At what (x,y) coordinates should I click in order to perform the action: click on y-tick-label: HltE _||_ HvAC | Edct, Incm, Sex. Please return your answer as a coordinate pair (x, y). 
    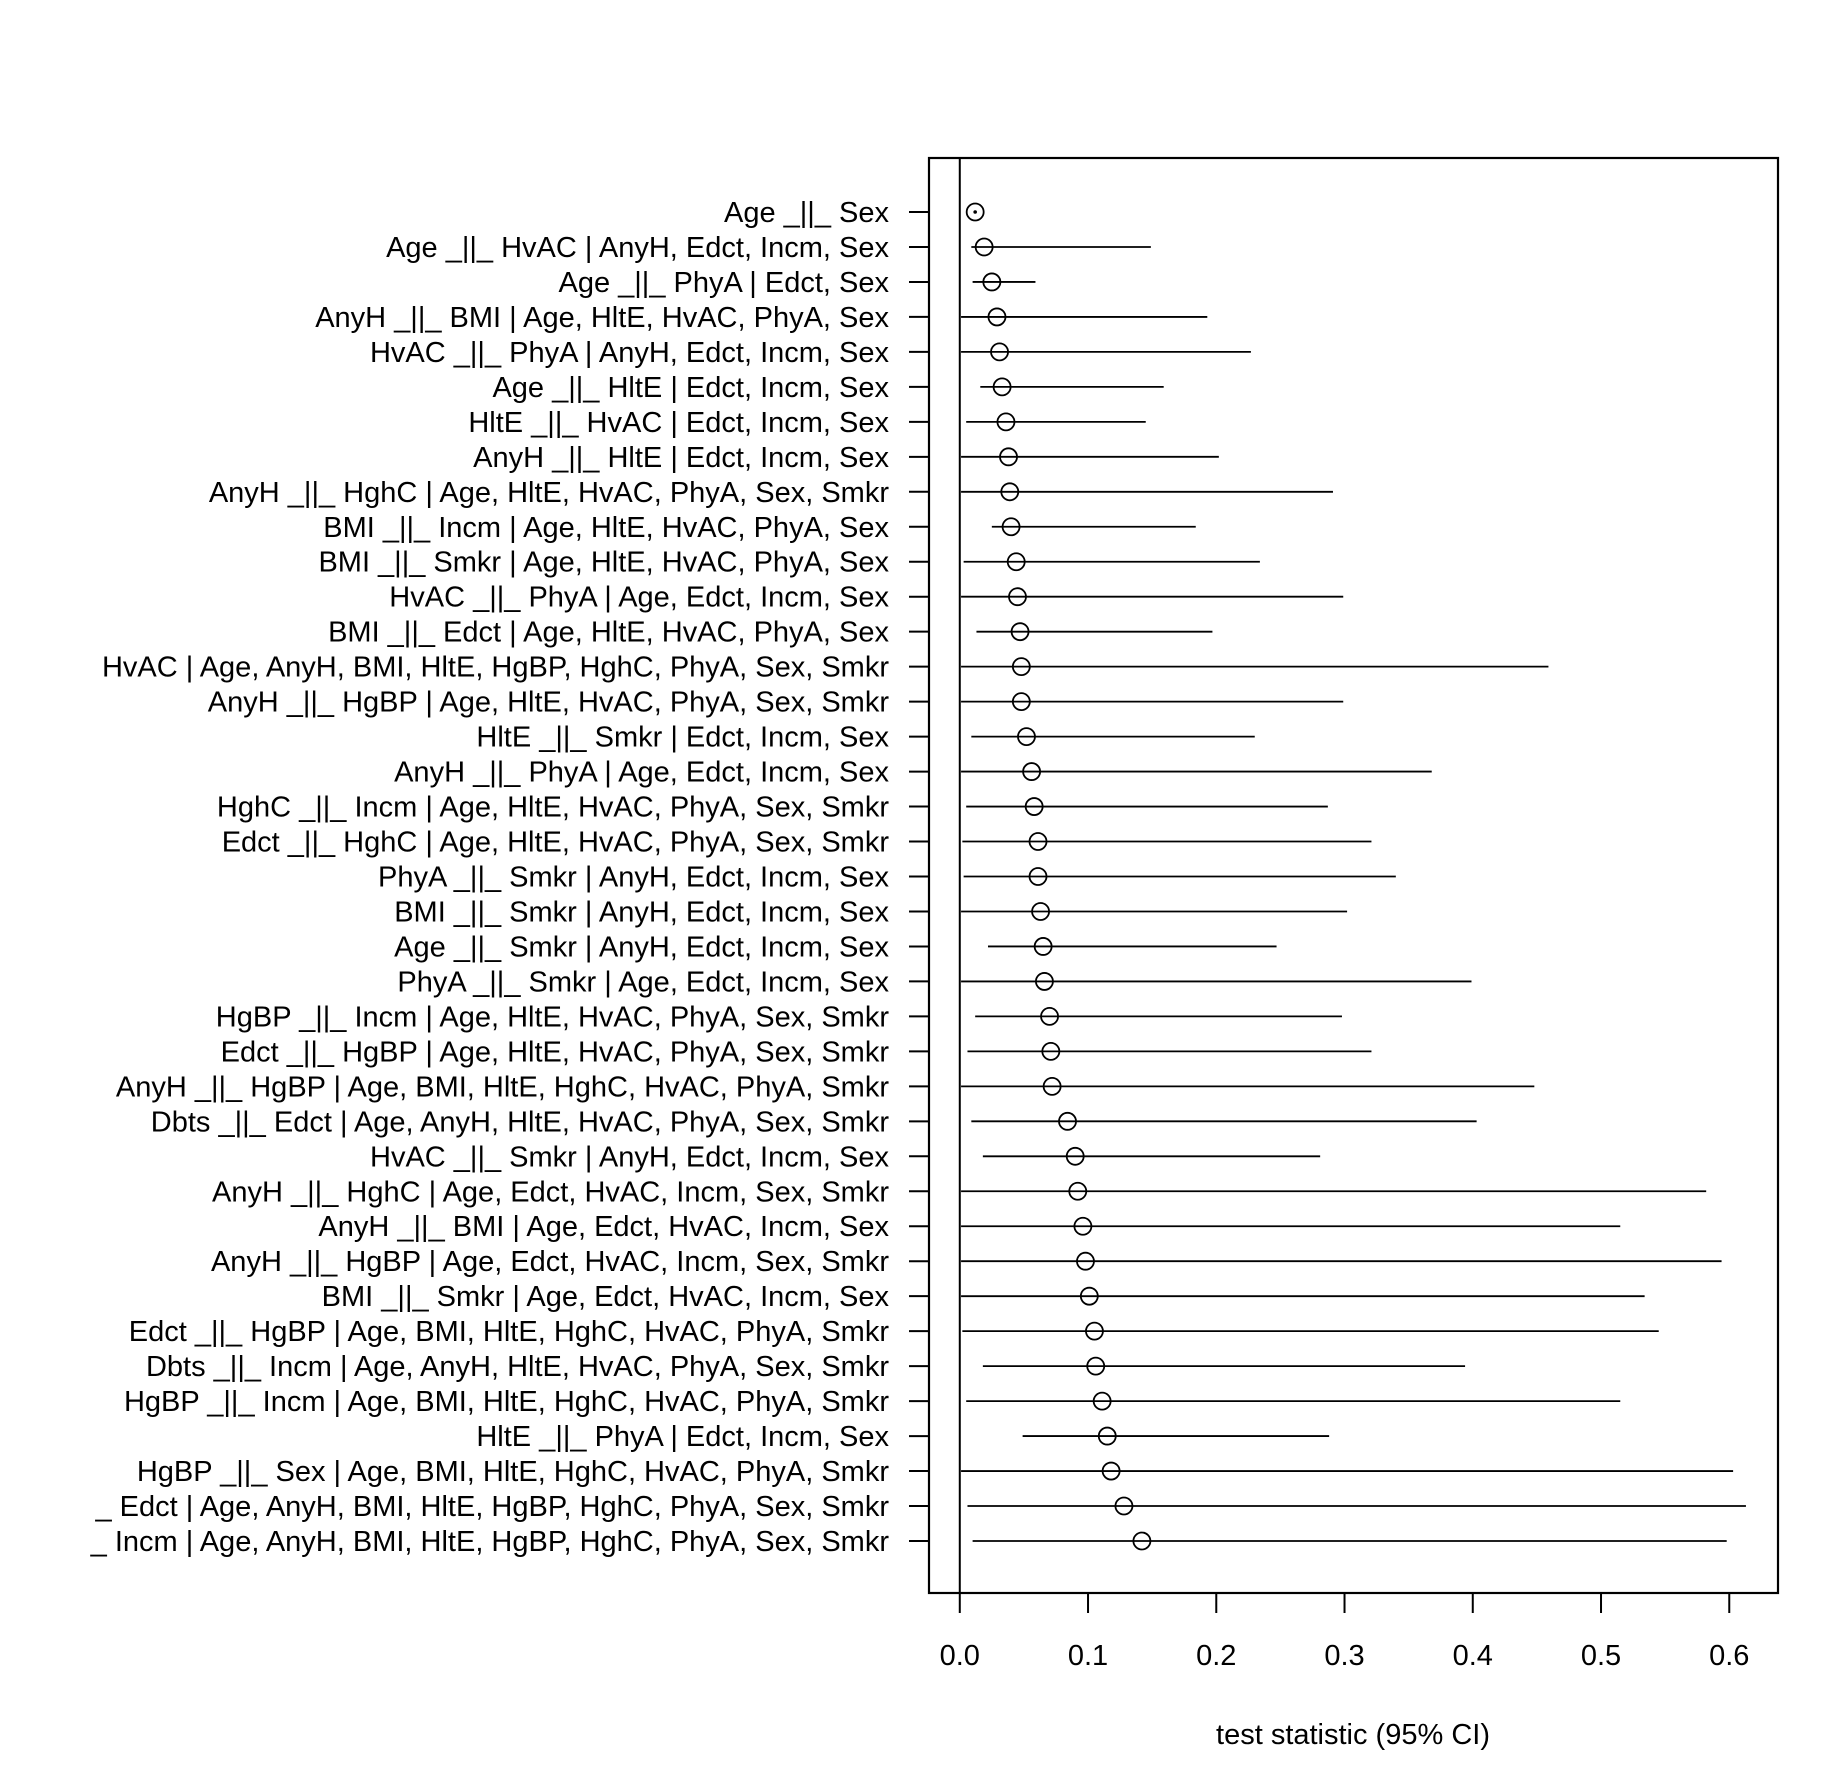
    Looking at the image, I should click on (678, 423).